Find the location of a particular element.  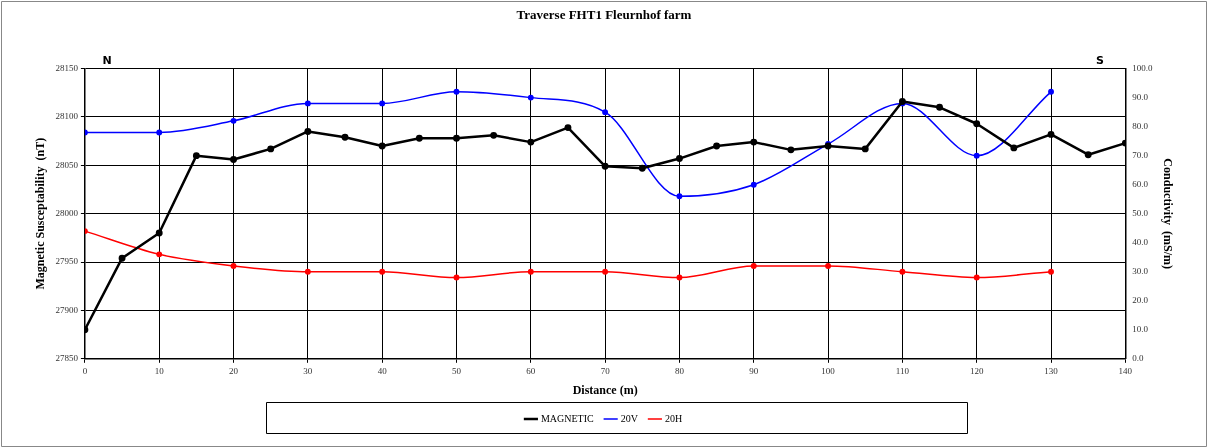

x-tick-label: 0 is located at coordinates (85, 370).